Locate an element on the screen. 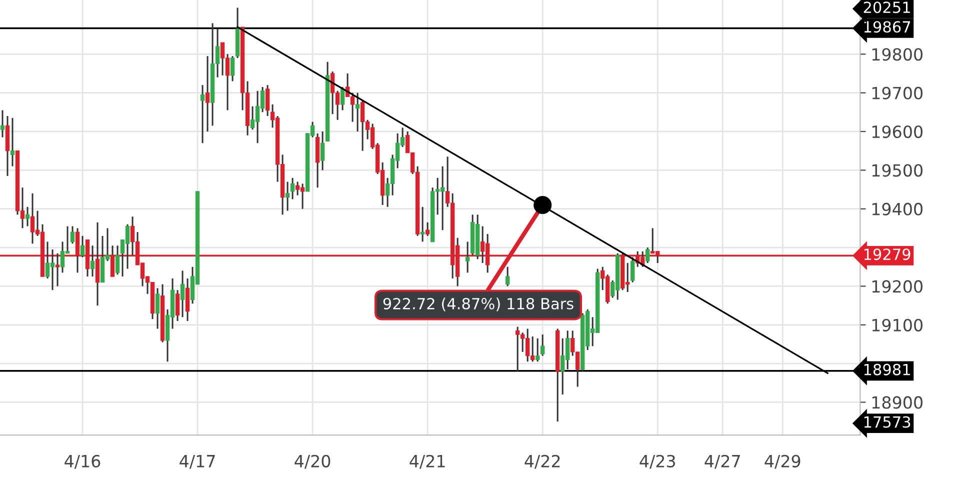  ref-line-label: 19279 is located at coordinates (887, 254).